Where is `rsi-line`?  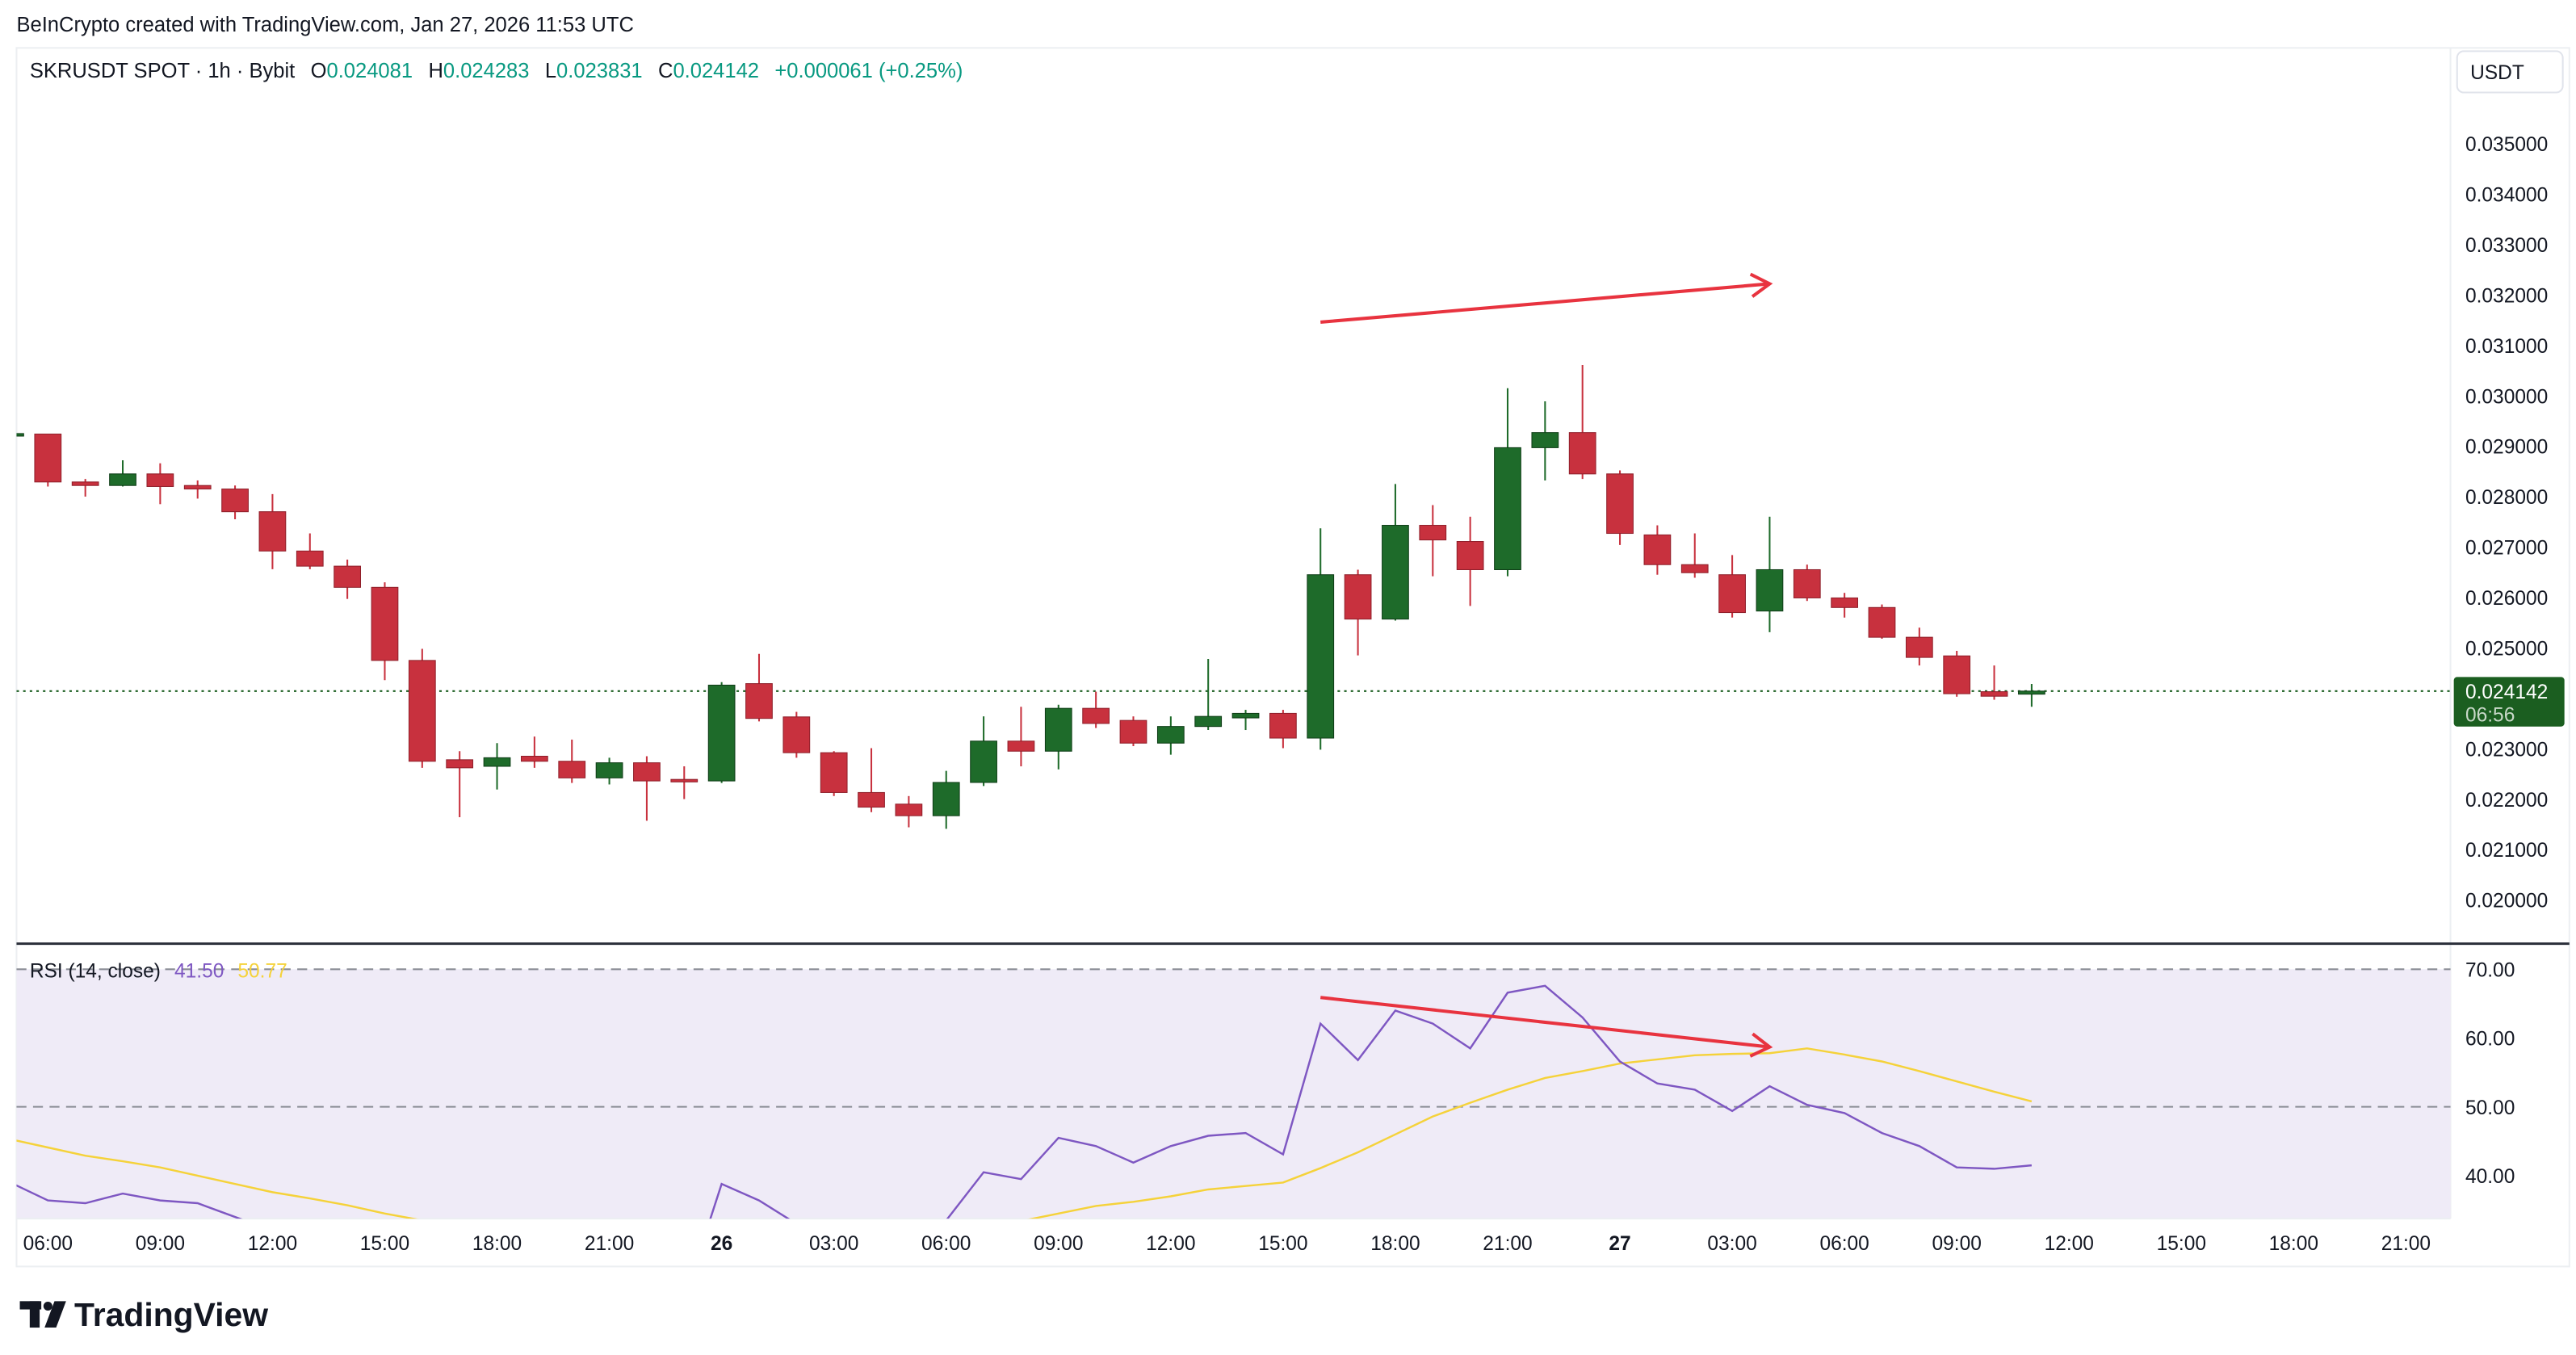 rsi-line is located at coordinates (1024, 1101).